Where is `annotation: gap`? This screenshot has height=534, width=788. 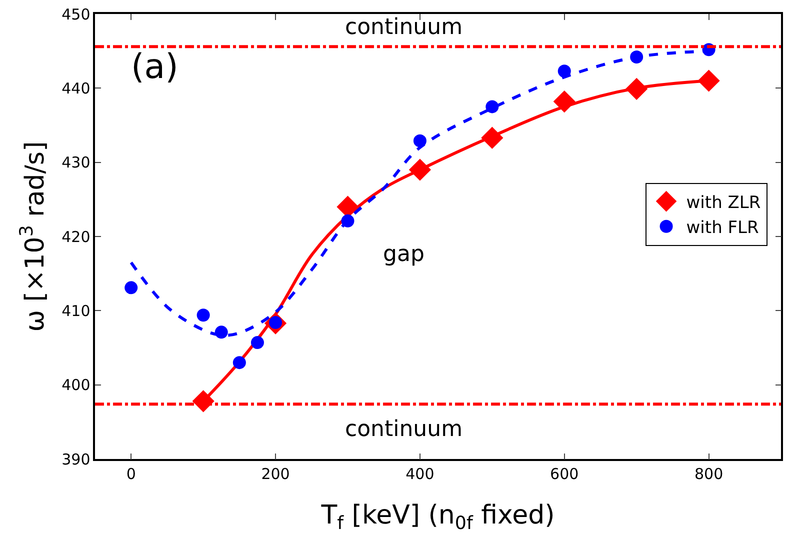 annotation: gap is located at coordinates (403, 254).